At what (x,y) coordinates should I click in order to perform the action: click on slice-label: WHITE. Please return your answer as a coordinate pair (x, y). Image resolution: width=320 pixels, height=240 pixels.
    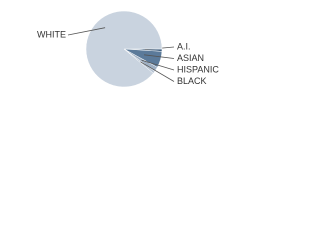
    Looking at the image, I should click on (51, 34).